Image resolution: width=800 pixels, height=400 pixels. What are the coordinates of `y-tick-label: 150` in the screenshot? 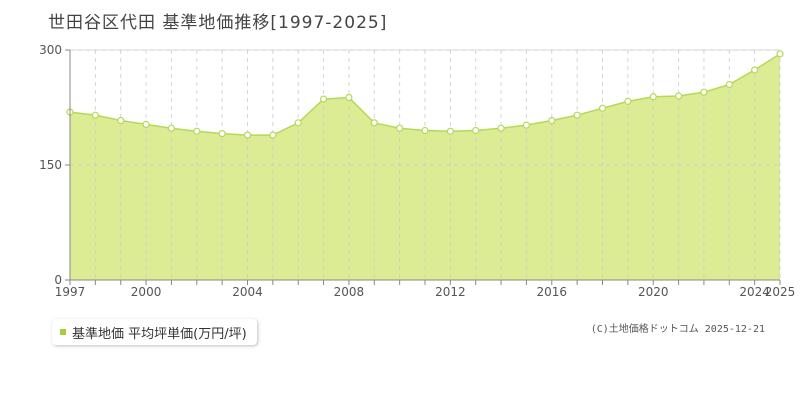 It's located at (50, 165).